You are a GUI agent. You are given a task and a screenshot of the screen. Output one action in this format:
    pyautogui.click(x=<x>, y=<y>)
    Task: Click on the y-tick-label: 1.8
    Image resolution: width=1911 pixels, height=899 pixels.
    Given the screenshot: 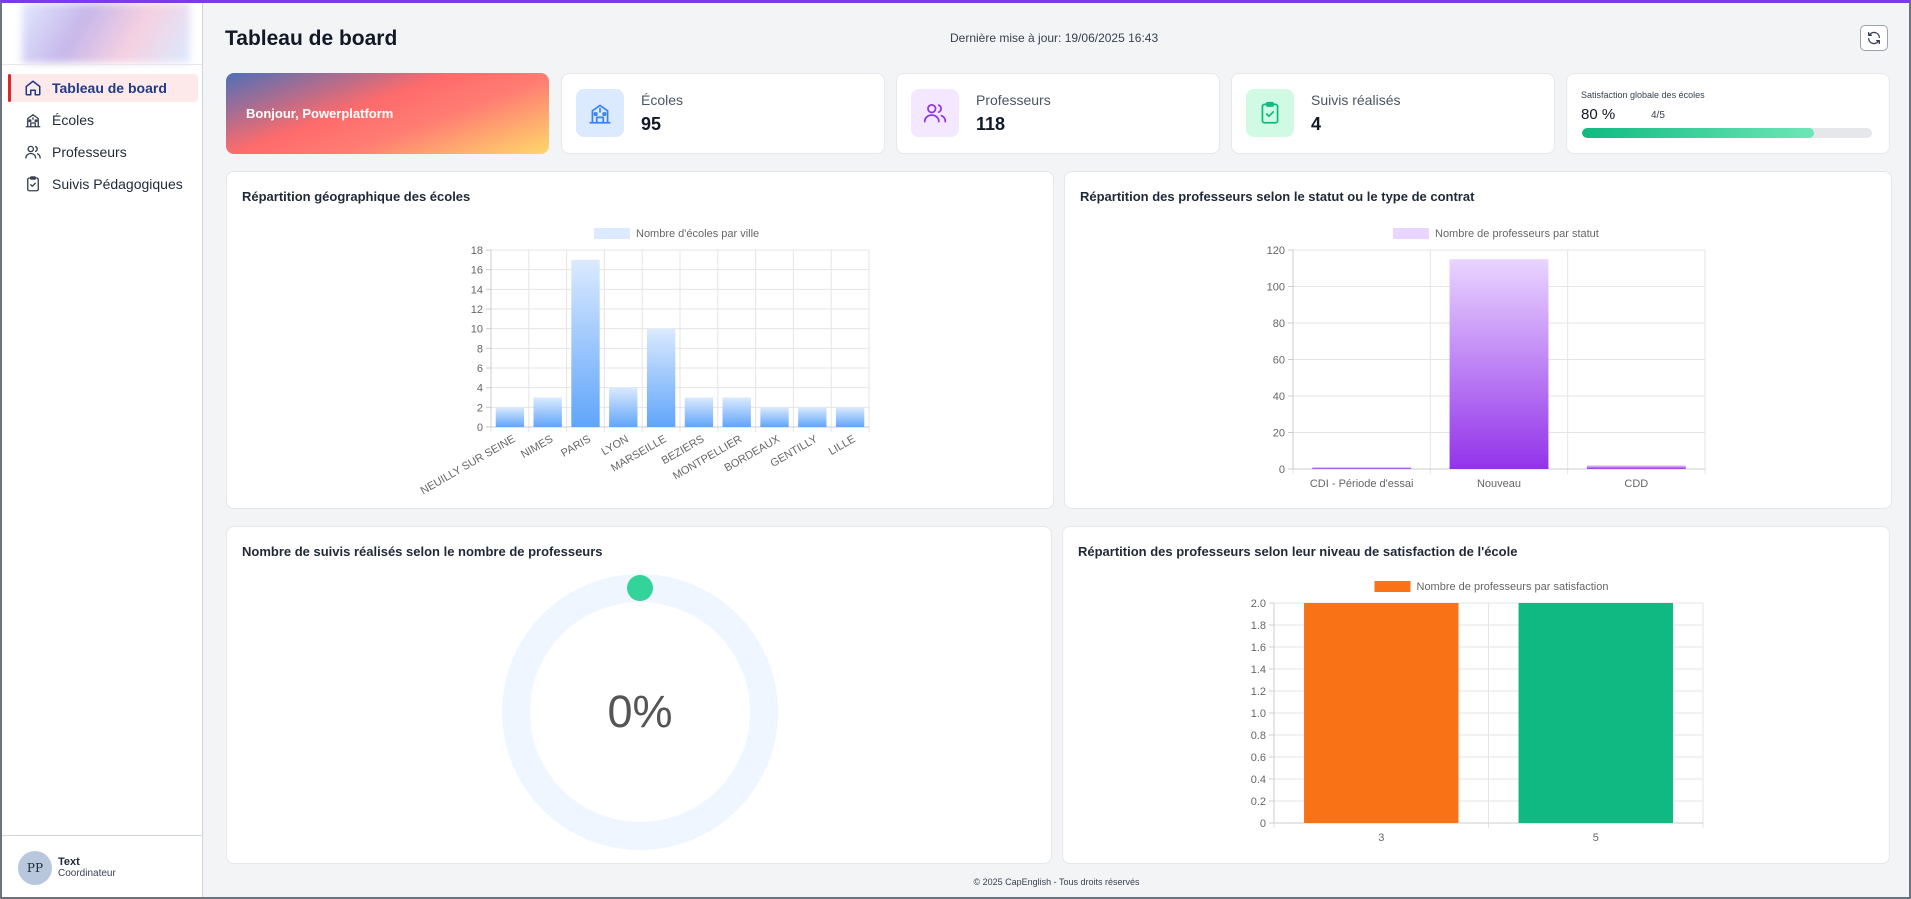 What is the action you would take?
    pyautogui.click(x=1258, y=626)
    